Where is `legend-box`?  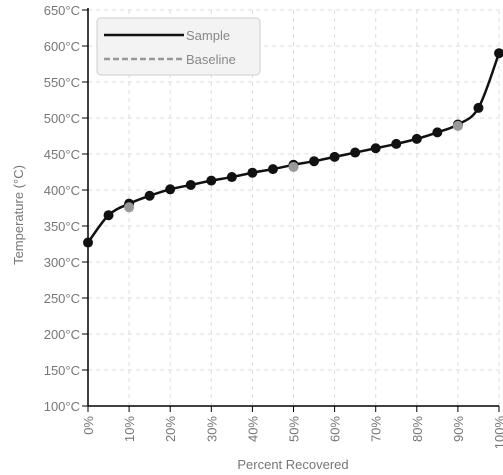
legend-box is located at coordinates (178, 46).